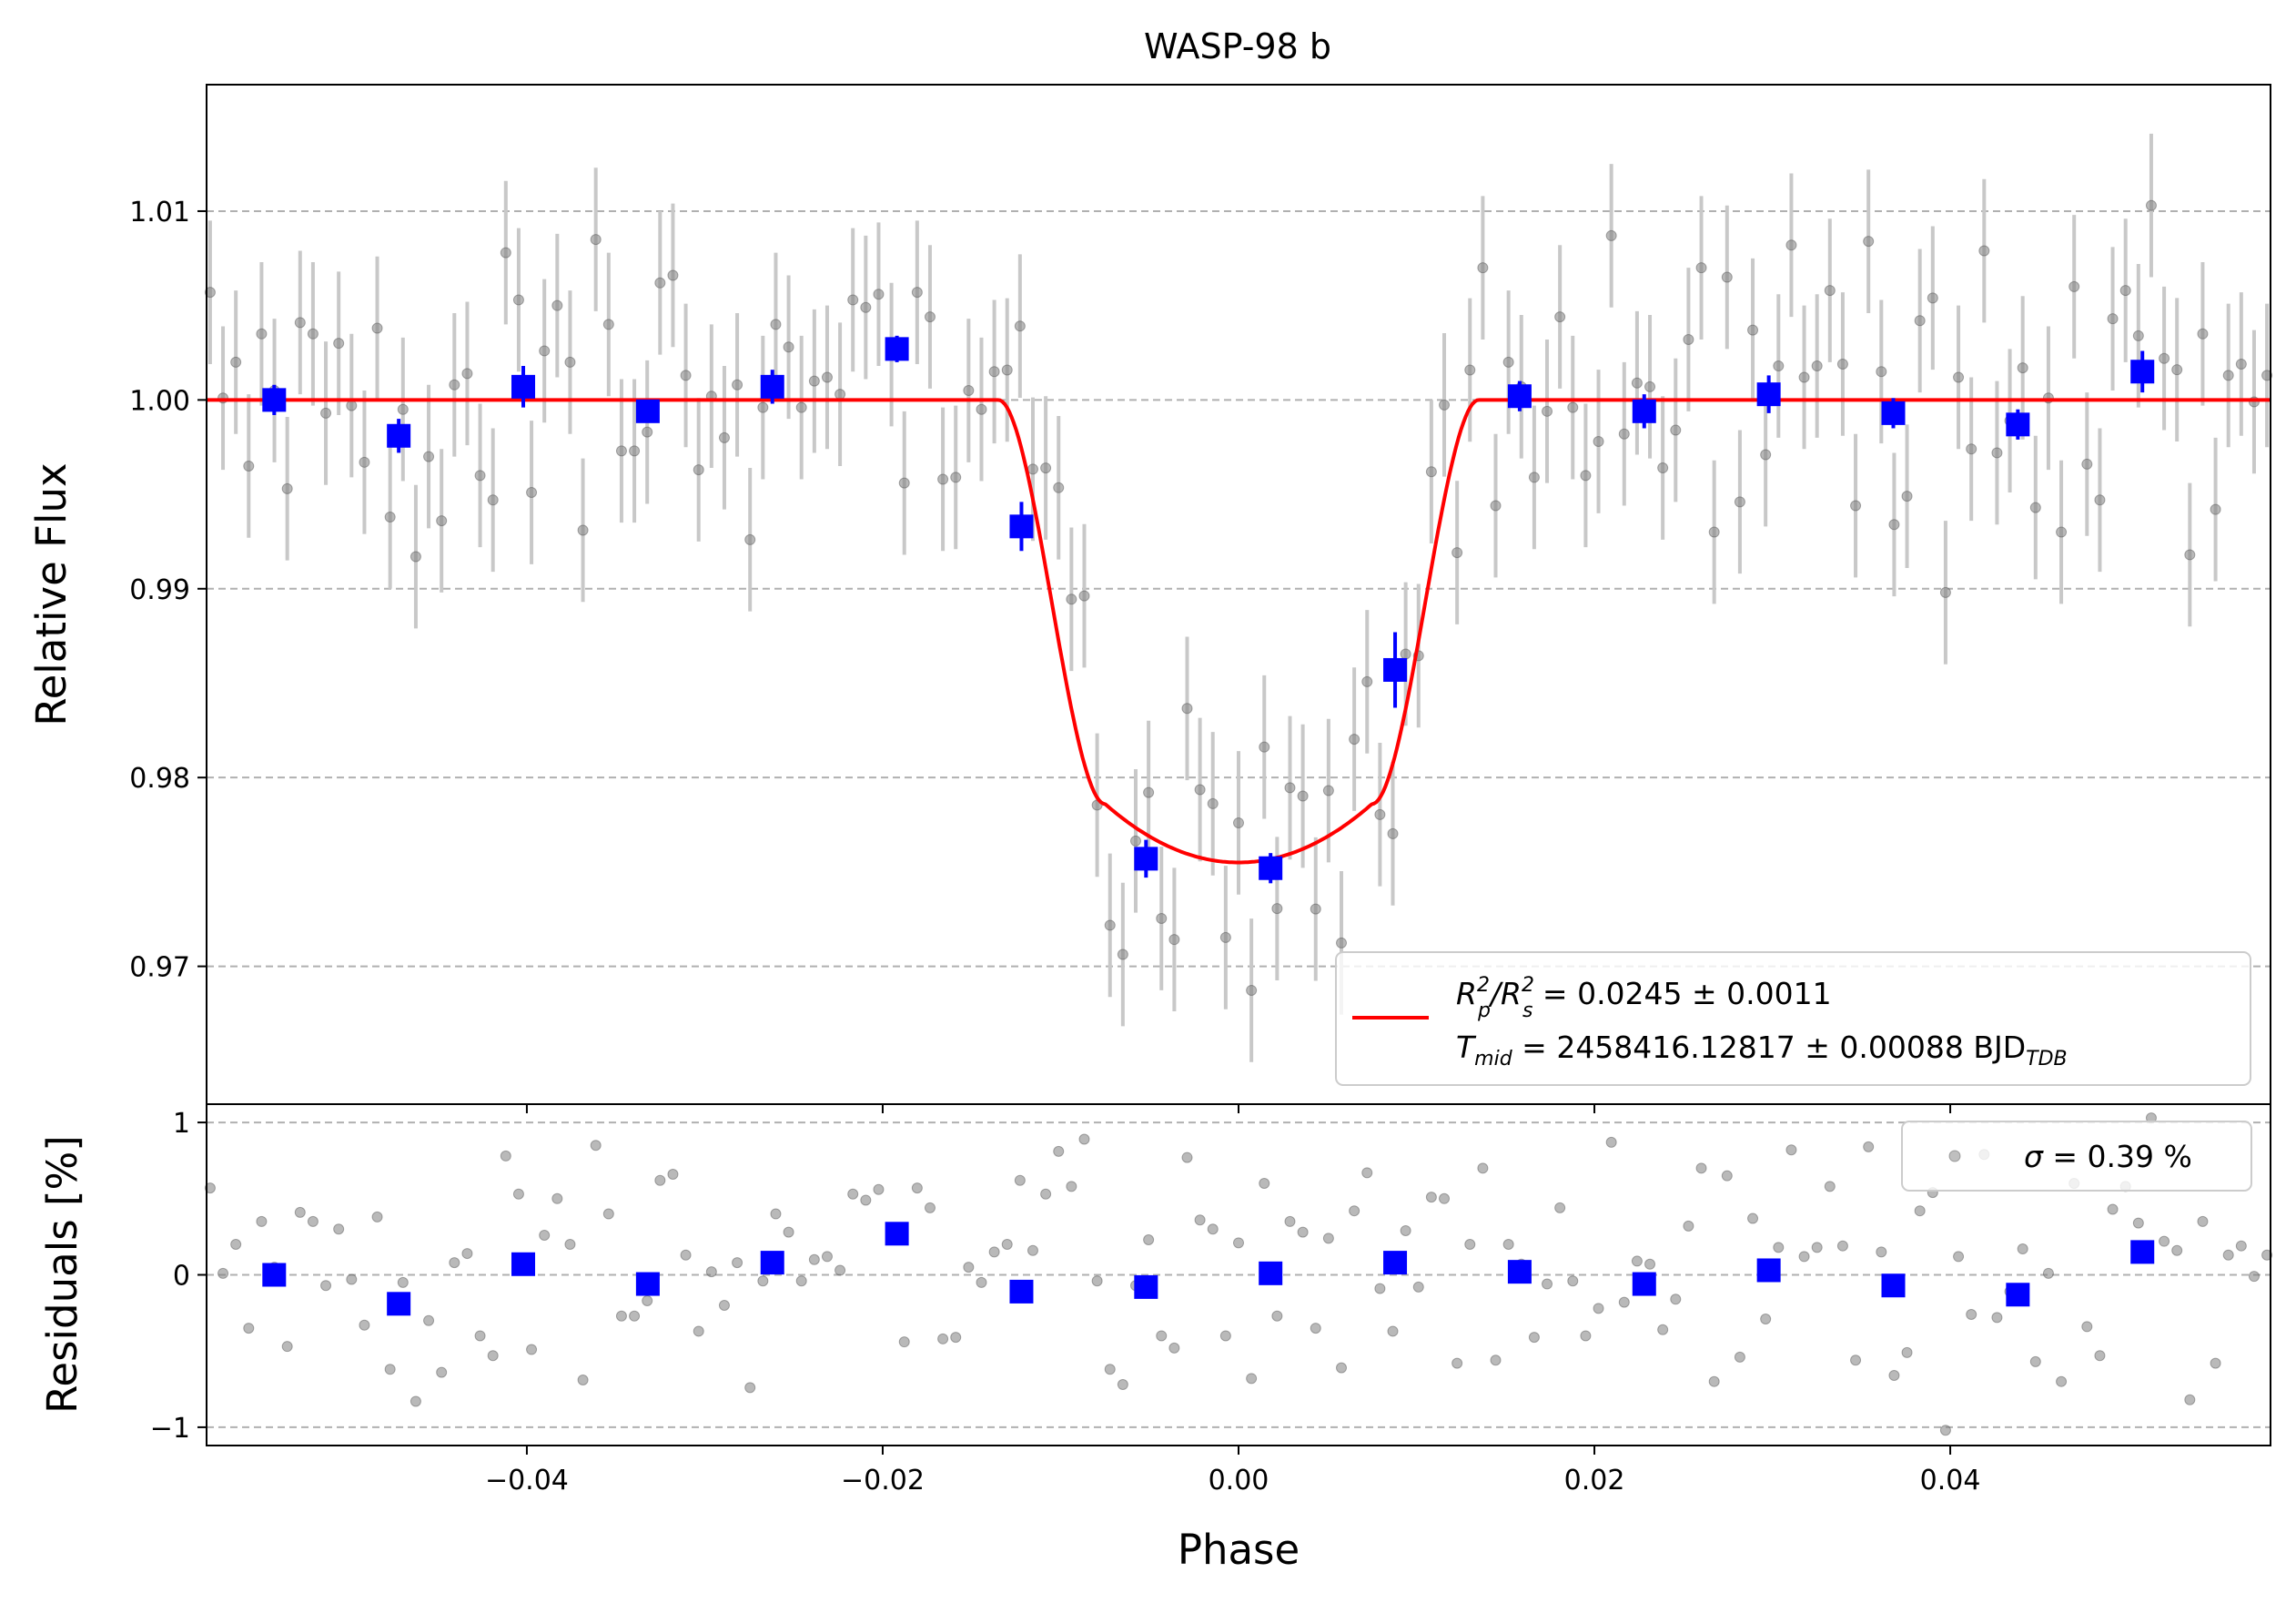 The width and height of the screenshot is (2296, 1603). What do you see at coordinates (1762, 1050) in the screenshot?
I see `legend-tmid-label: Tmid = 2458416.12817 ± 0.00088 BJDTDB` at bounding box center [1762, 1050].